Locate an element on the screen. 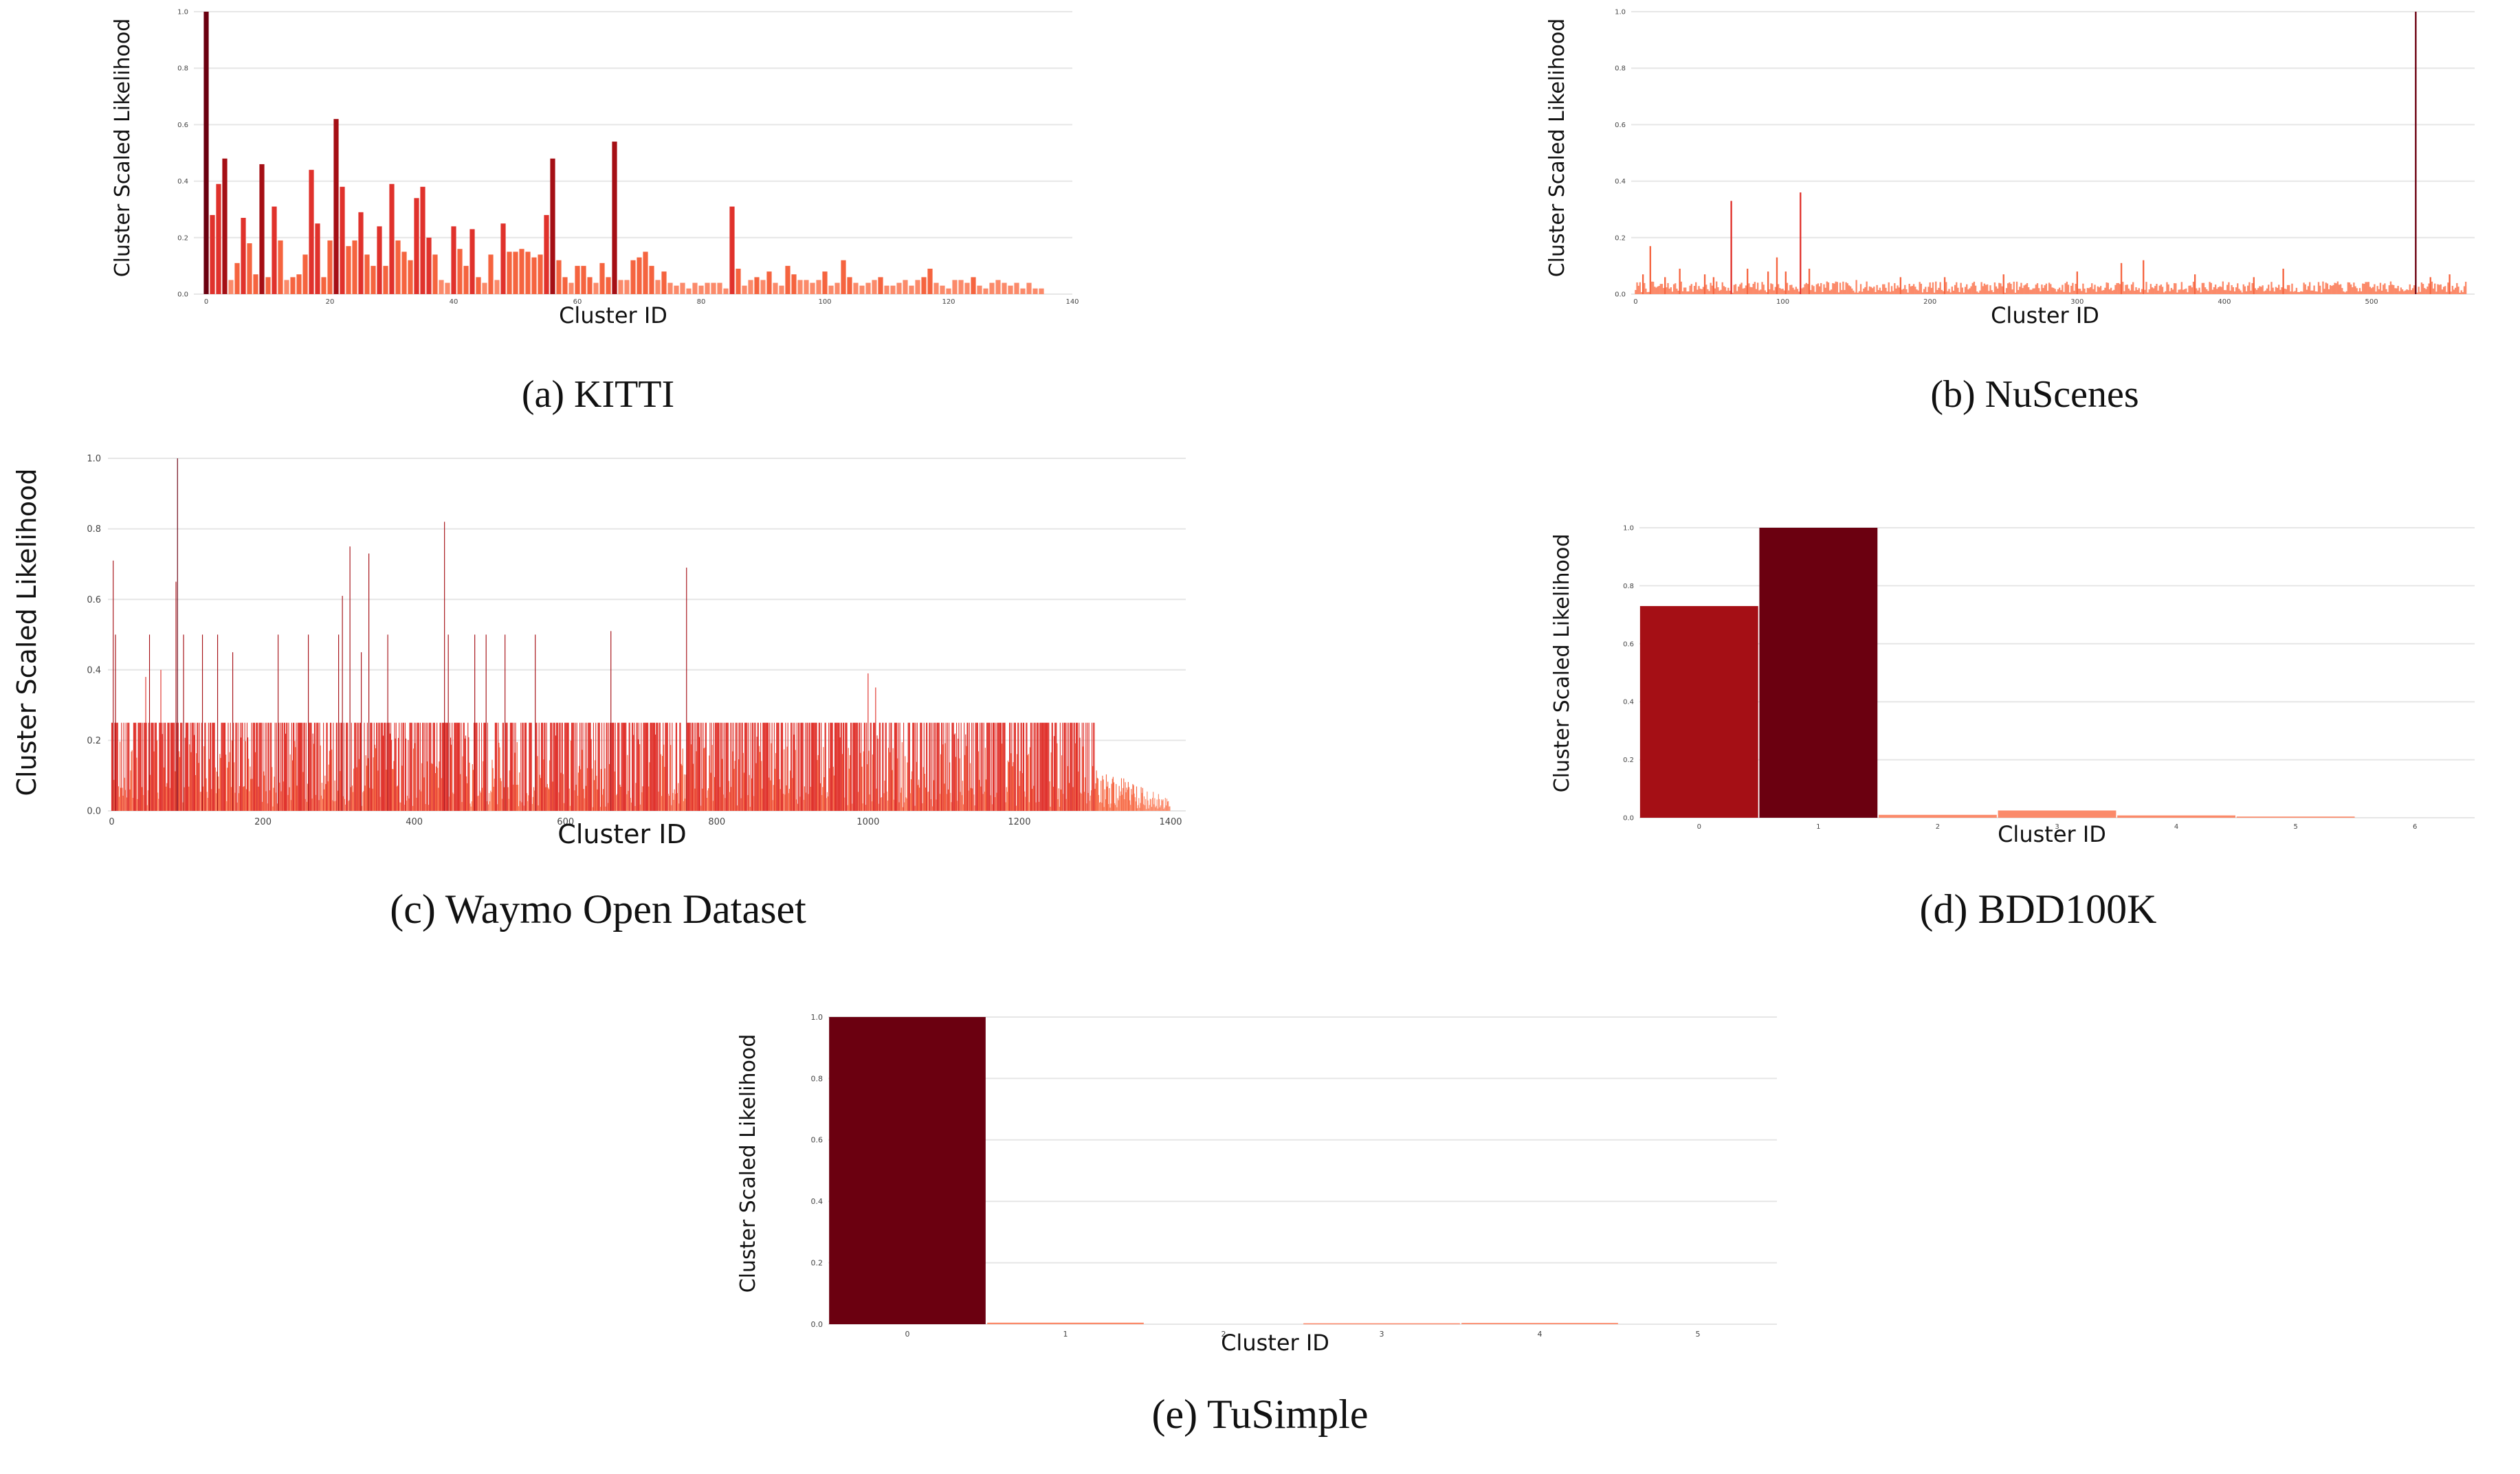  x-tick-label: 400 is located at coordinates (2224, 302).